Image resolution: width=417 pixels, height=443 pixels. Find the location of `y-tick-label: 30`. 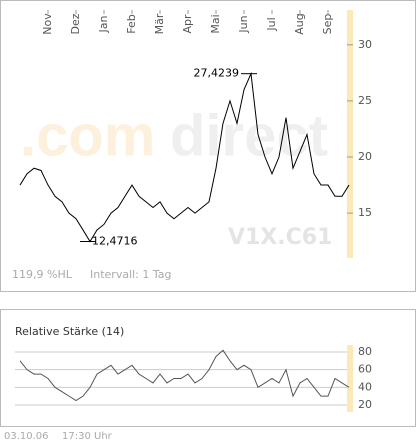

y-tick-label: 30 is located at coordinates (365, 44).